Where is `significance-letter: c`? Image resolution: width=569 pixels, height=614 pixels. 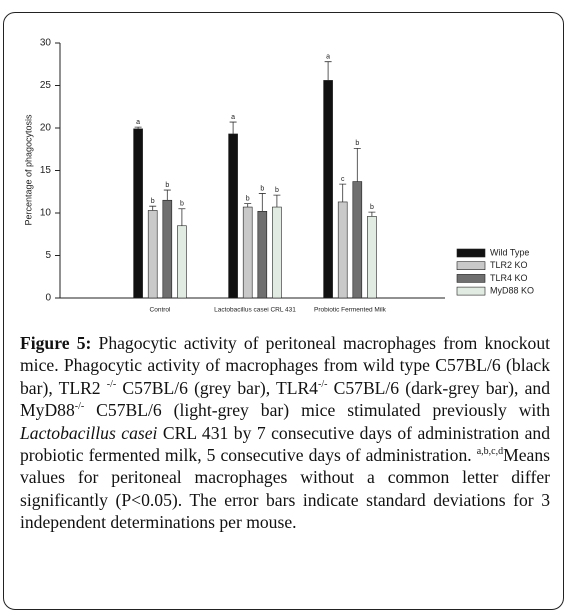 significance-letter: c is located at coordinates (343, 179).